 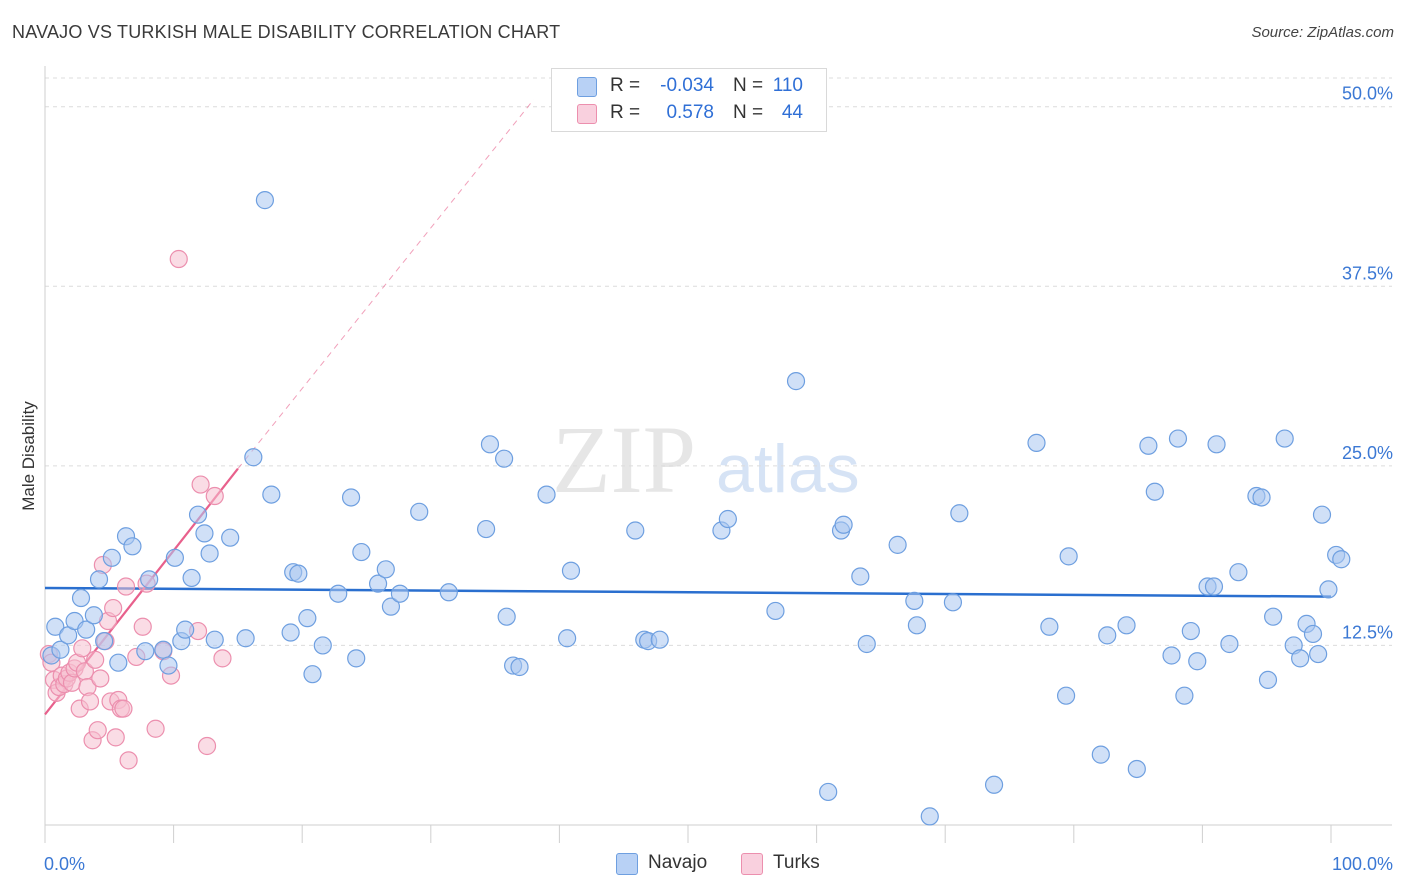 What do you see at coordinates (796, 862) in the screenshot?
I see `turks-legend-label: Turks` at bounding box center [796, 862].